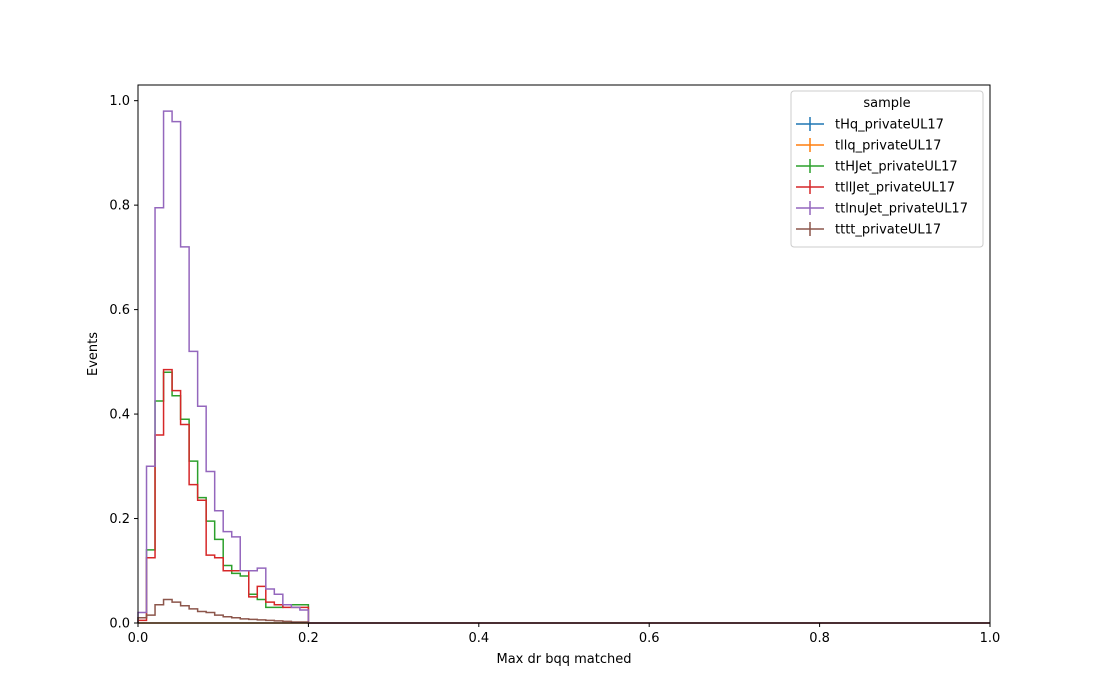 The width and height of the screenshot is (1100, 700). What do you see at coordinates (564, 659) in the screenshot?
I see `x-axis-label: Max dr bqq matched` at bounding box center [564, 659].